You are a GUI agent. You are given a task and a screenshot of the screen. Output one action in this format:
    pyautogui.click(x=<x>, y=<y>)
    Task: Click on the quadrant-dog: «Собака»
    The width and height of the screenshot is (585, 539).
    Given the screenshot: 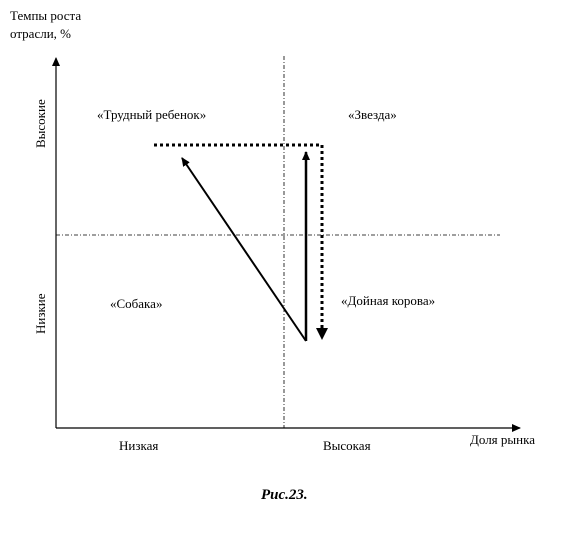 What is the action you would take?
    pyautogui.click(x=136, y=303)
    